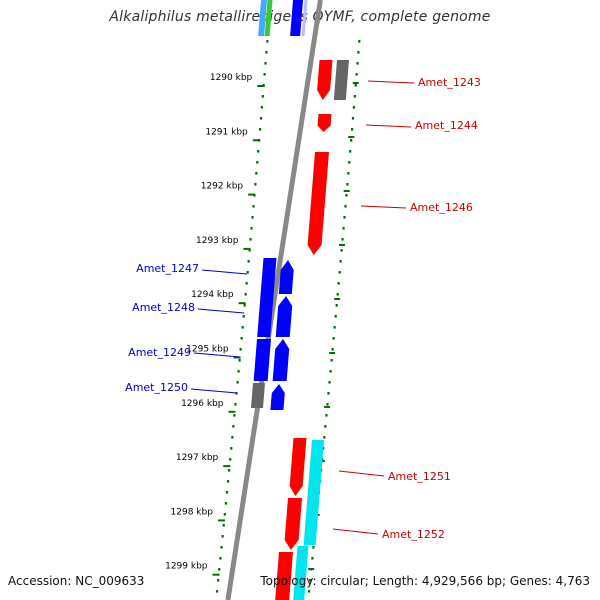  What do you see at coordinates (449, 82) in the screenshot?
I see `gene-label: Amet_1243` at bounding box center [449, 82].